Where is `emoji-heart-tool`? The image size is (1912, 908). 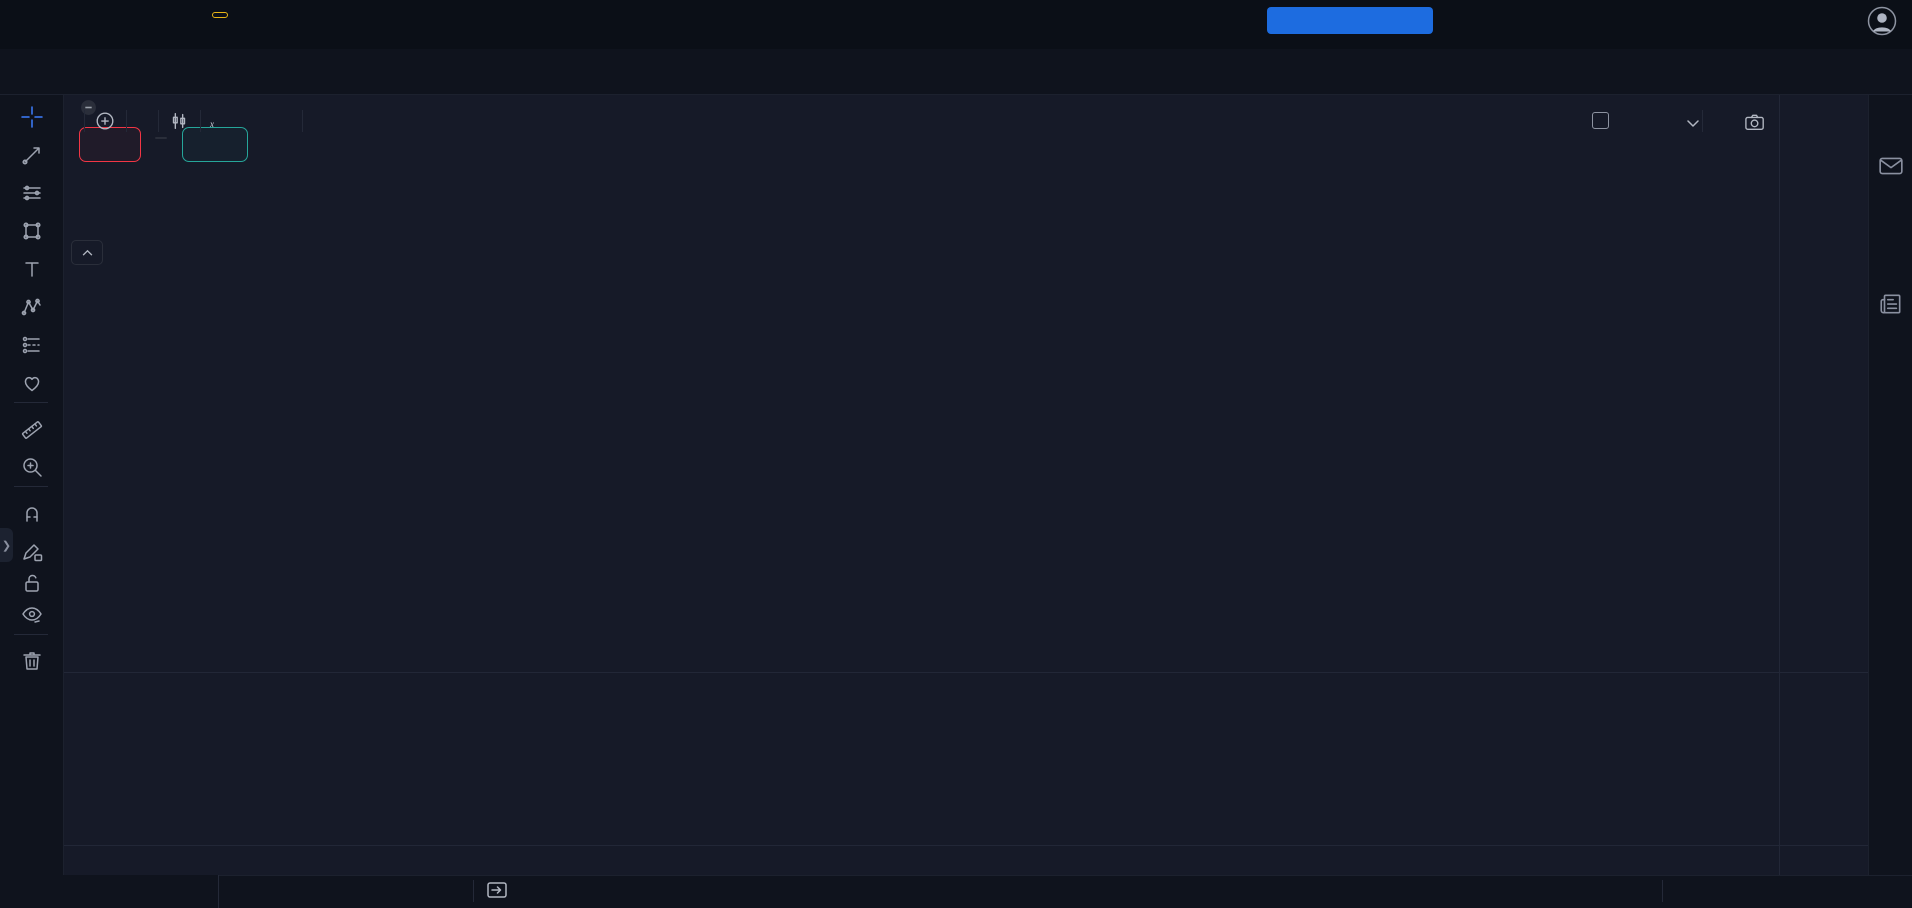 emoji-heart-tool is located at coordinates (32, 383).